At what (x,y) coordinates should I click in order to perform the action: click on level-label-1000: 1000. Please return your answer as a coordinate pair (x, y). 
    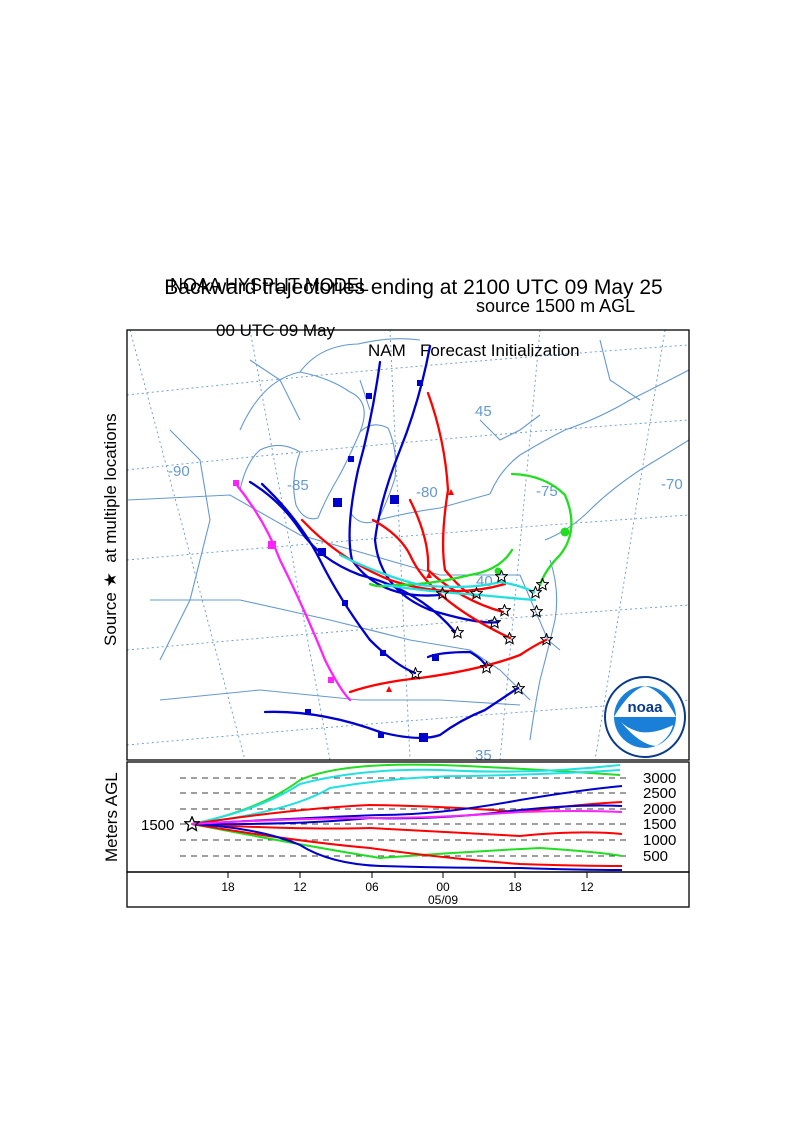
    Looking at the image, I should click on (659, 840).